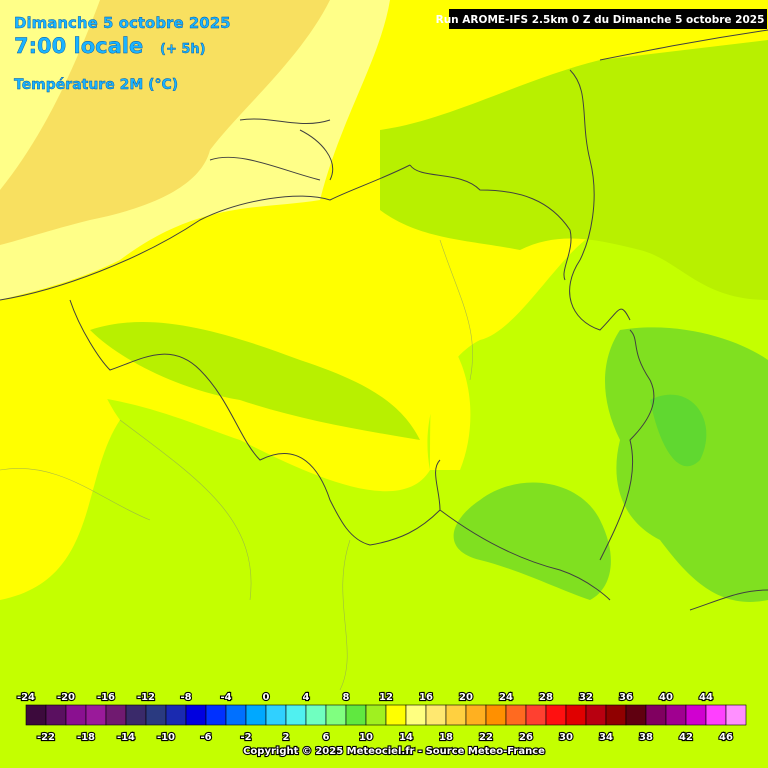  I want to click on legend-label: 8, so click(346, 697).